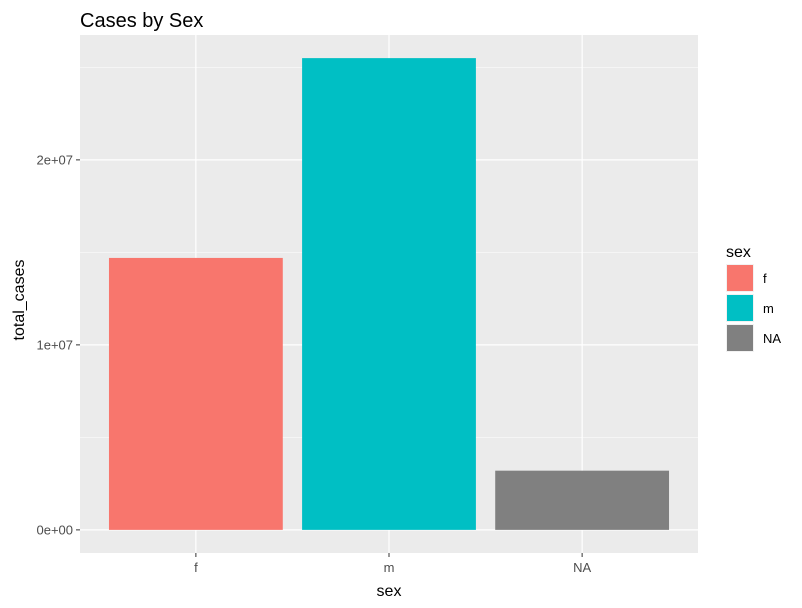 This screenshot has width=802, height=608. I want to click on x-tick-label: m, so click(389, 567).